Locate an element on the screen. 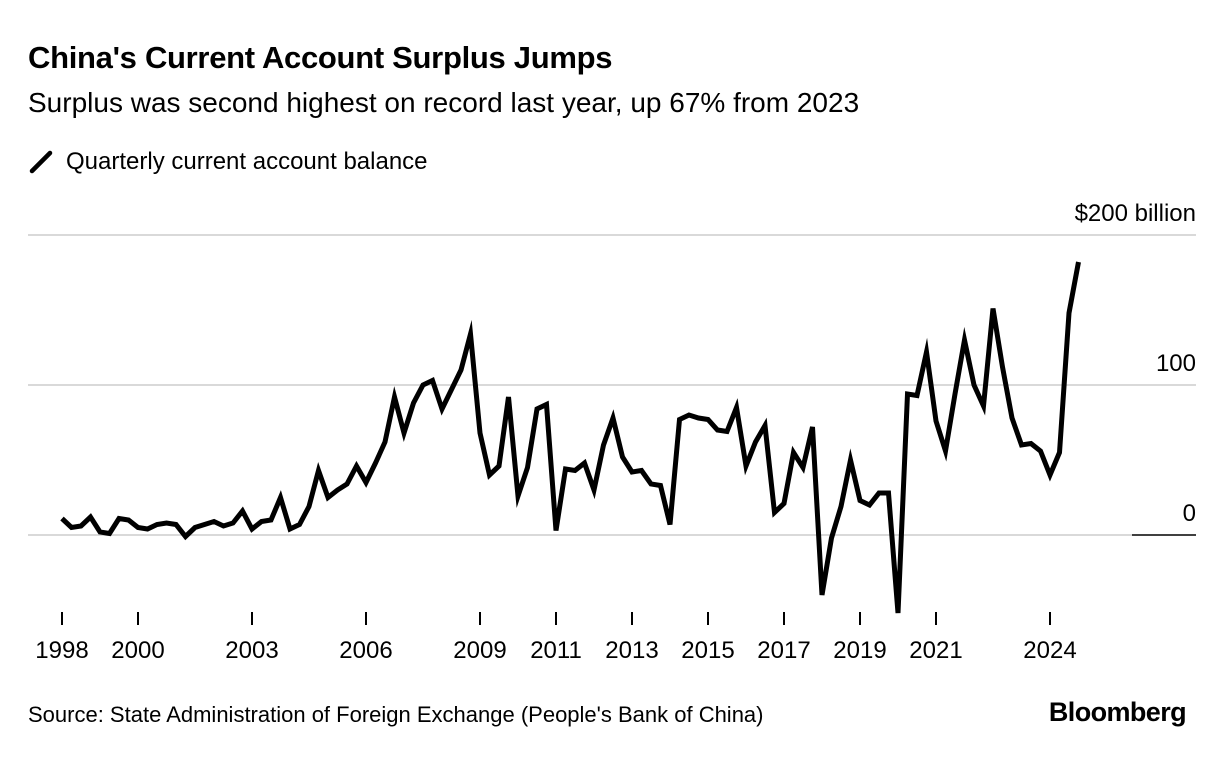 The height and width of the screenshot is (777, 1224). y-axis-labels: $200 billion 100 0 is located at coordinates (1135, 363).